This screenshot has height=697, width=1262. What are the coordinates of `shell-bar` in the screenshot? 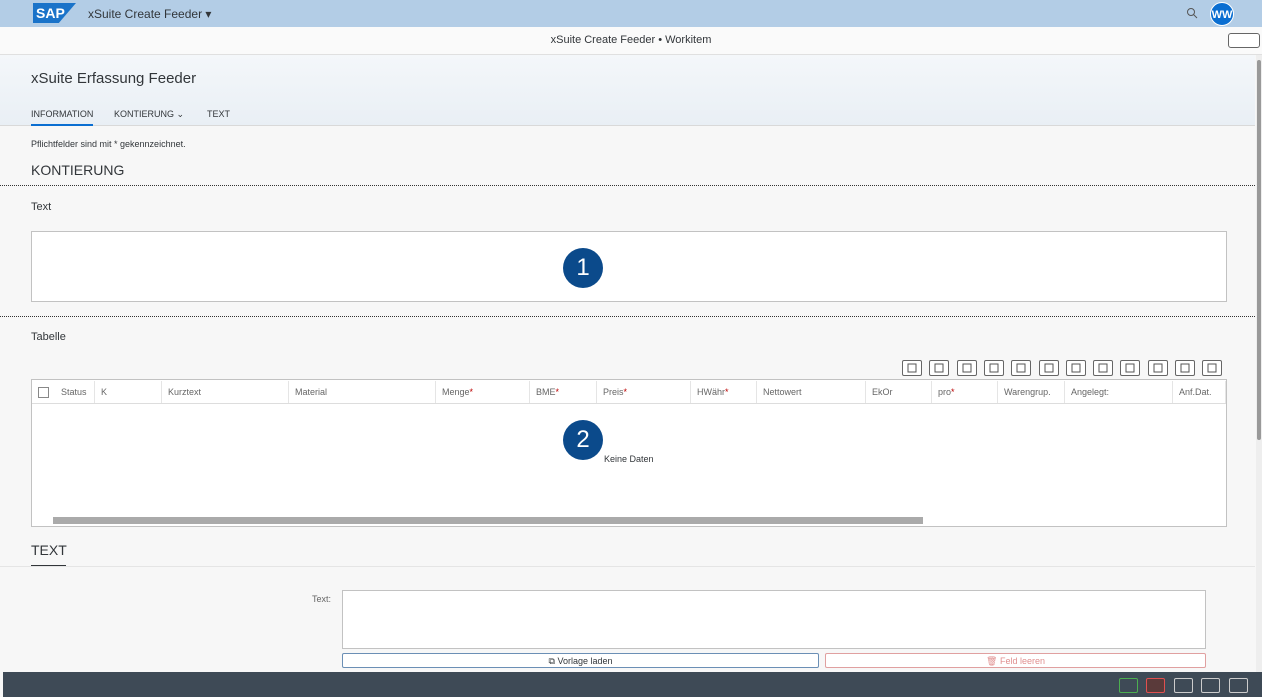 It's located at (631, 13).